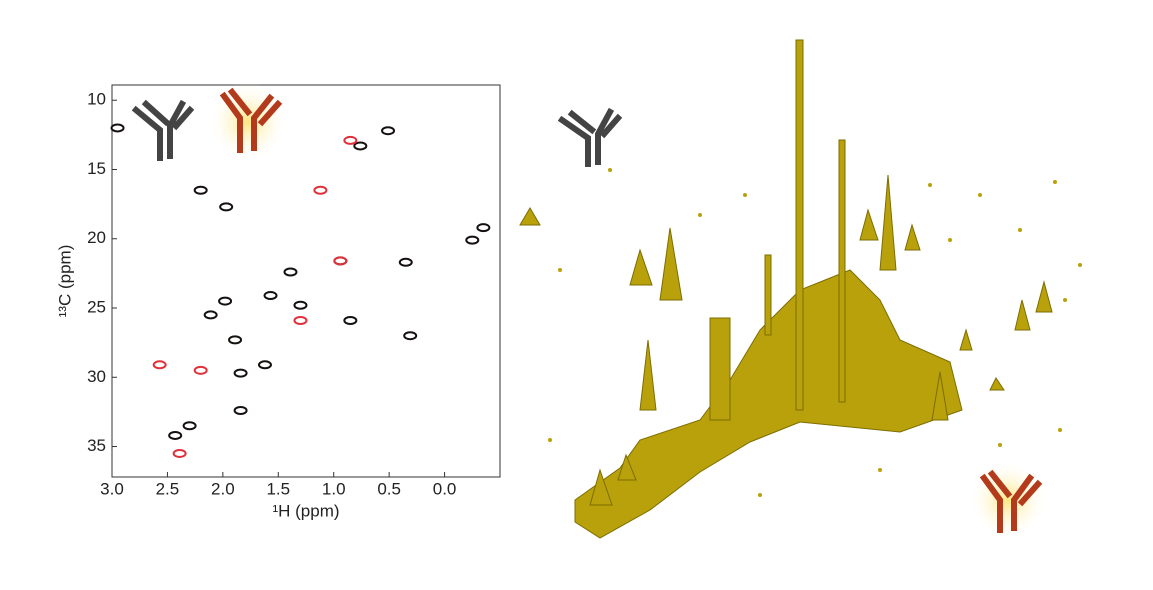  Describe the element at coordinates (112, 488) in the screenshot. I see `x-tick-label: 3.0` at that location.